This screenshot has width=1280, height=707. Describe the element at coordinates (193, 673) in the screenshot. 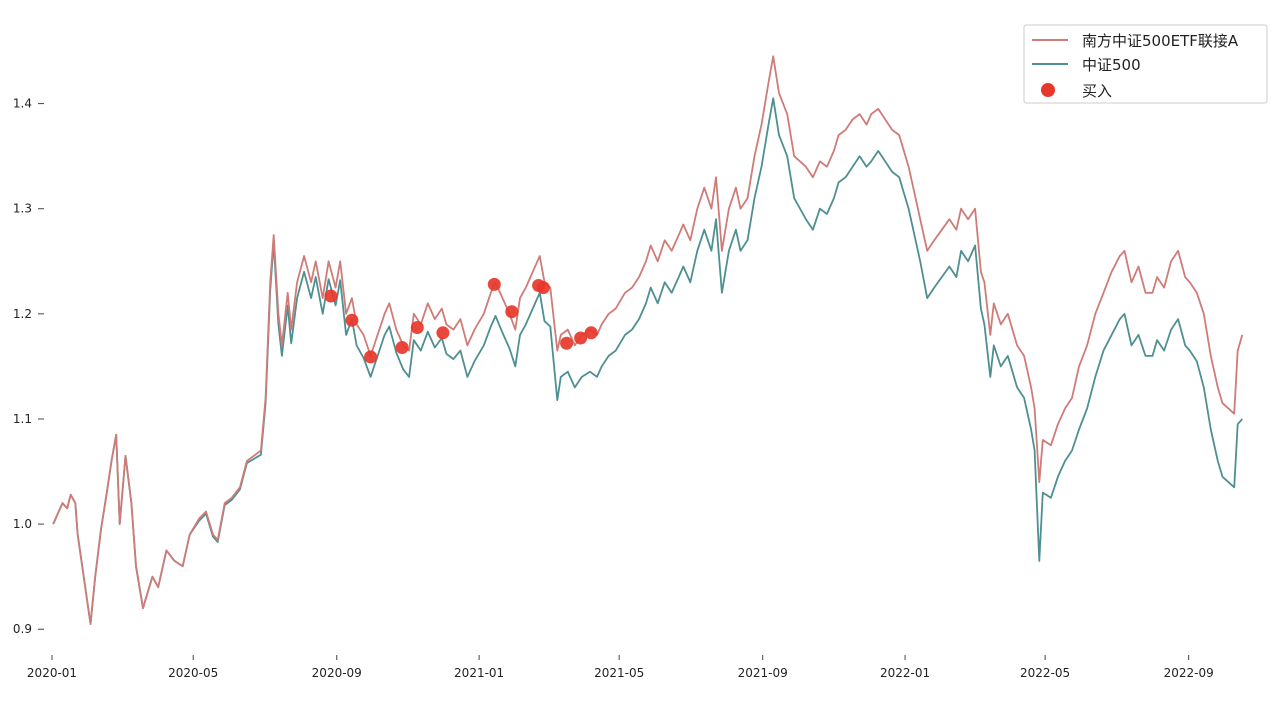

I see `x-tick-label: 2020-05` at that location.